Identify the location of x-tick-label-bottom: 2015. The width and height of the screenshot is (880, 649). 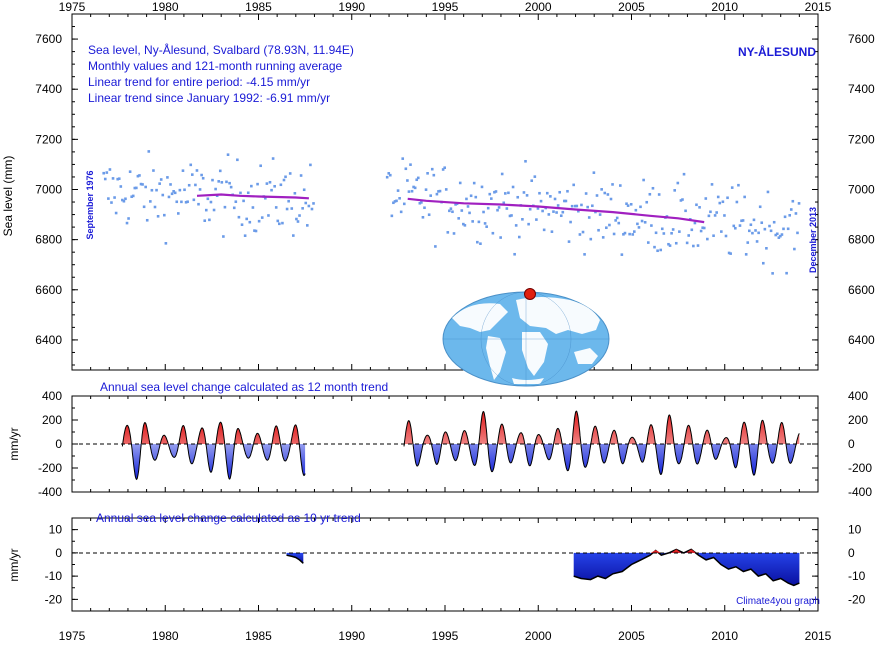
(818, 636).